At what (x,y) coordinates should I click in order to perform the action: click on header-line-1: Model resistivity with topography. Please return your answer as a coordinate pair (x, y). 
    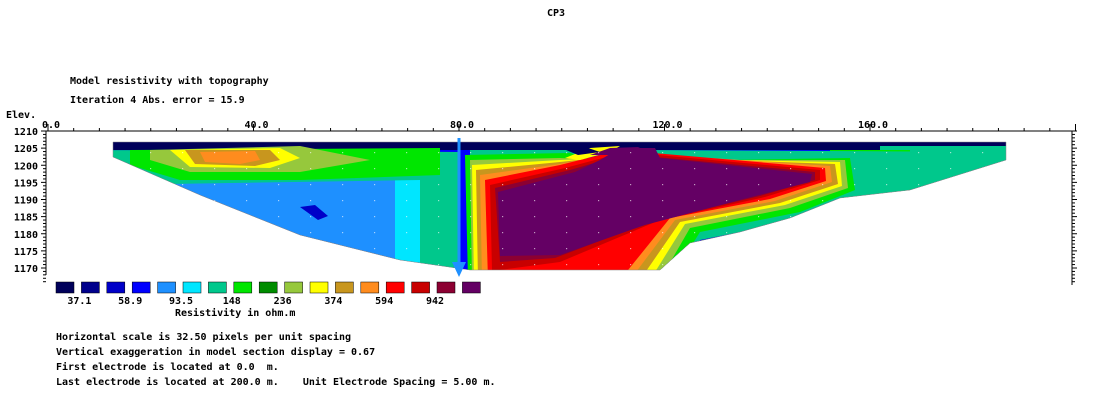
    Looking at the image, I should click on (169, 81).